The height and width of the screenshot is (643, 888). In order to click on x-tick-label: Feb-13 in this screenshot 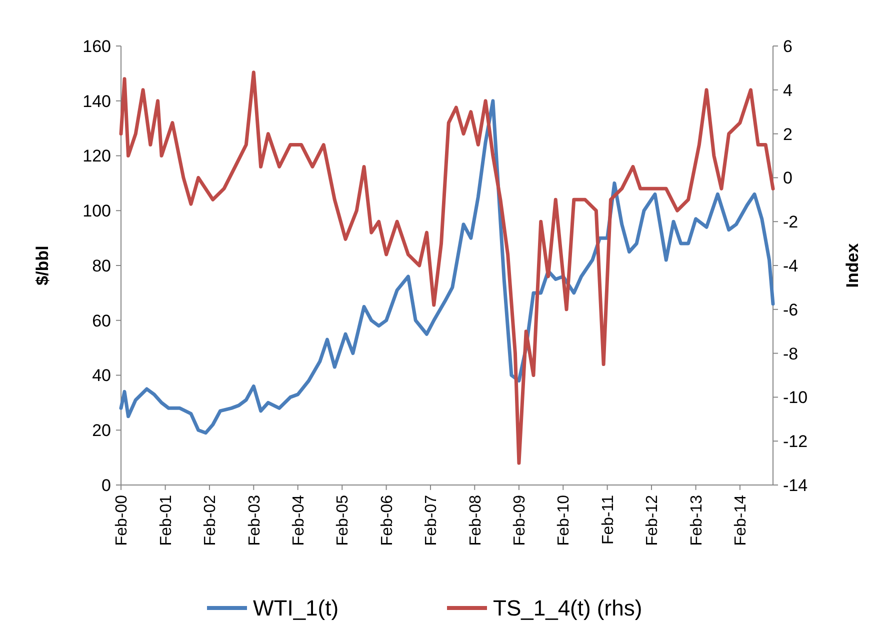, I will do `click(697, 520)`.